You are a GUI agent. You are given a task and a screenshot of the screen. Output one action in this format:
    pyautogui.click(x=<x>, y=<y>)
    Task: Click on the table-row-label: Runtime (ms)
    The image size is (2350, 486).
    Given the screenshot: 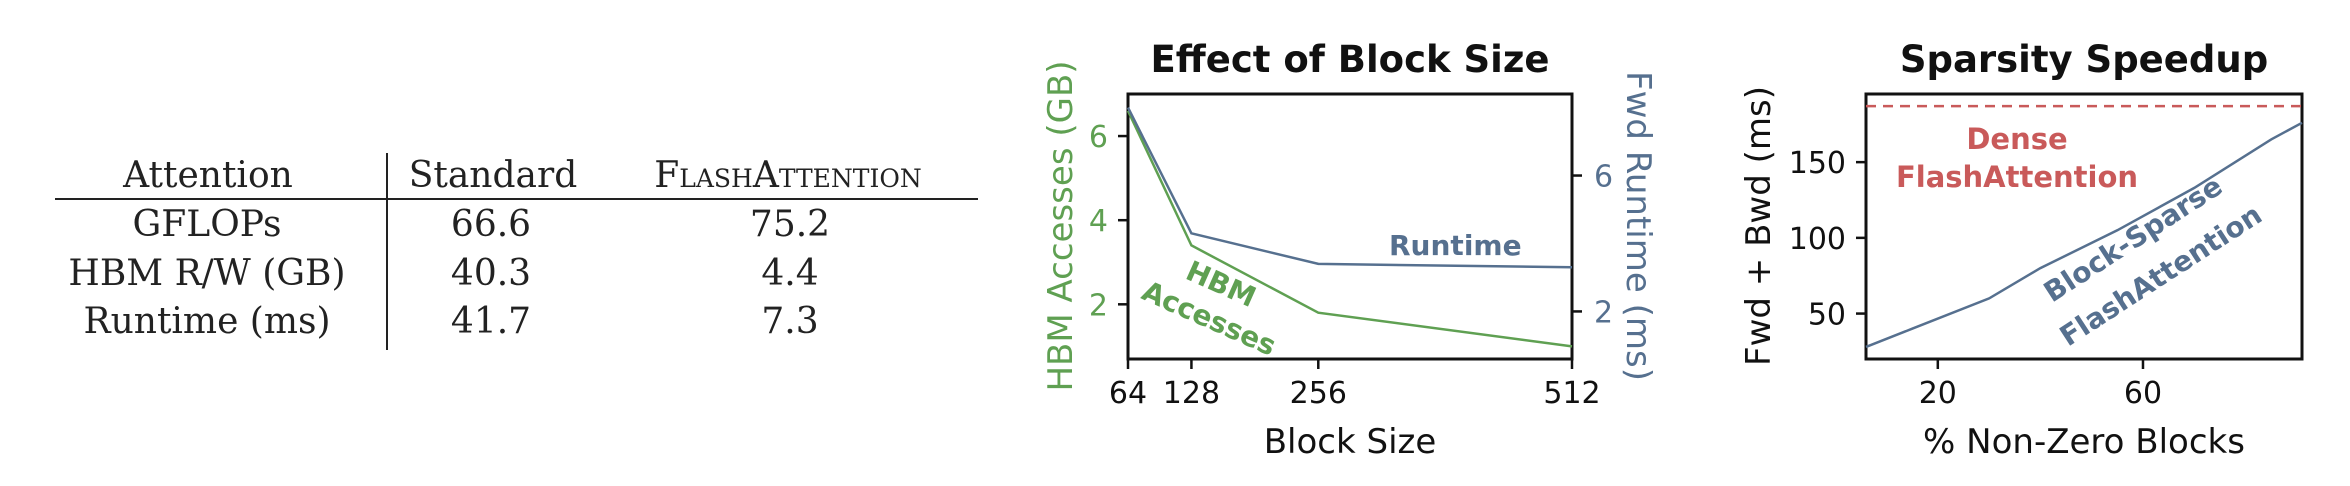 What is the action you would take?
    pyautogui.click(x=206, y=321)
    